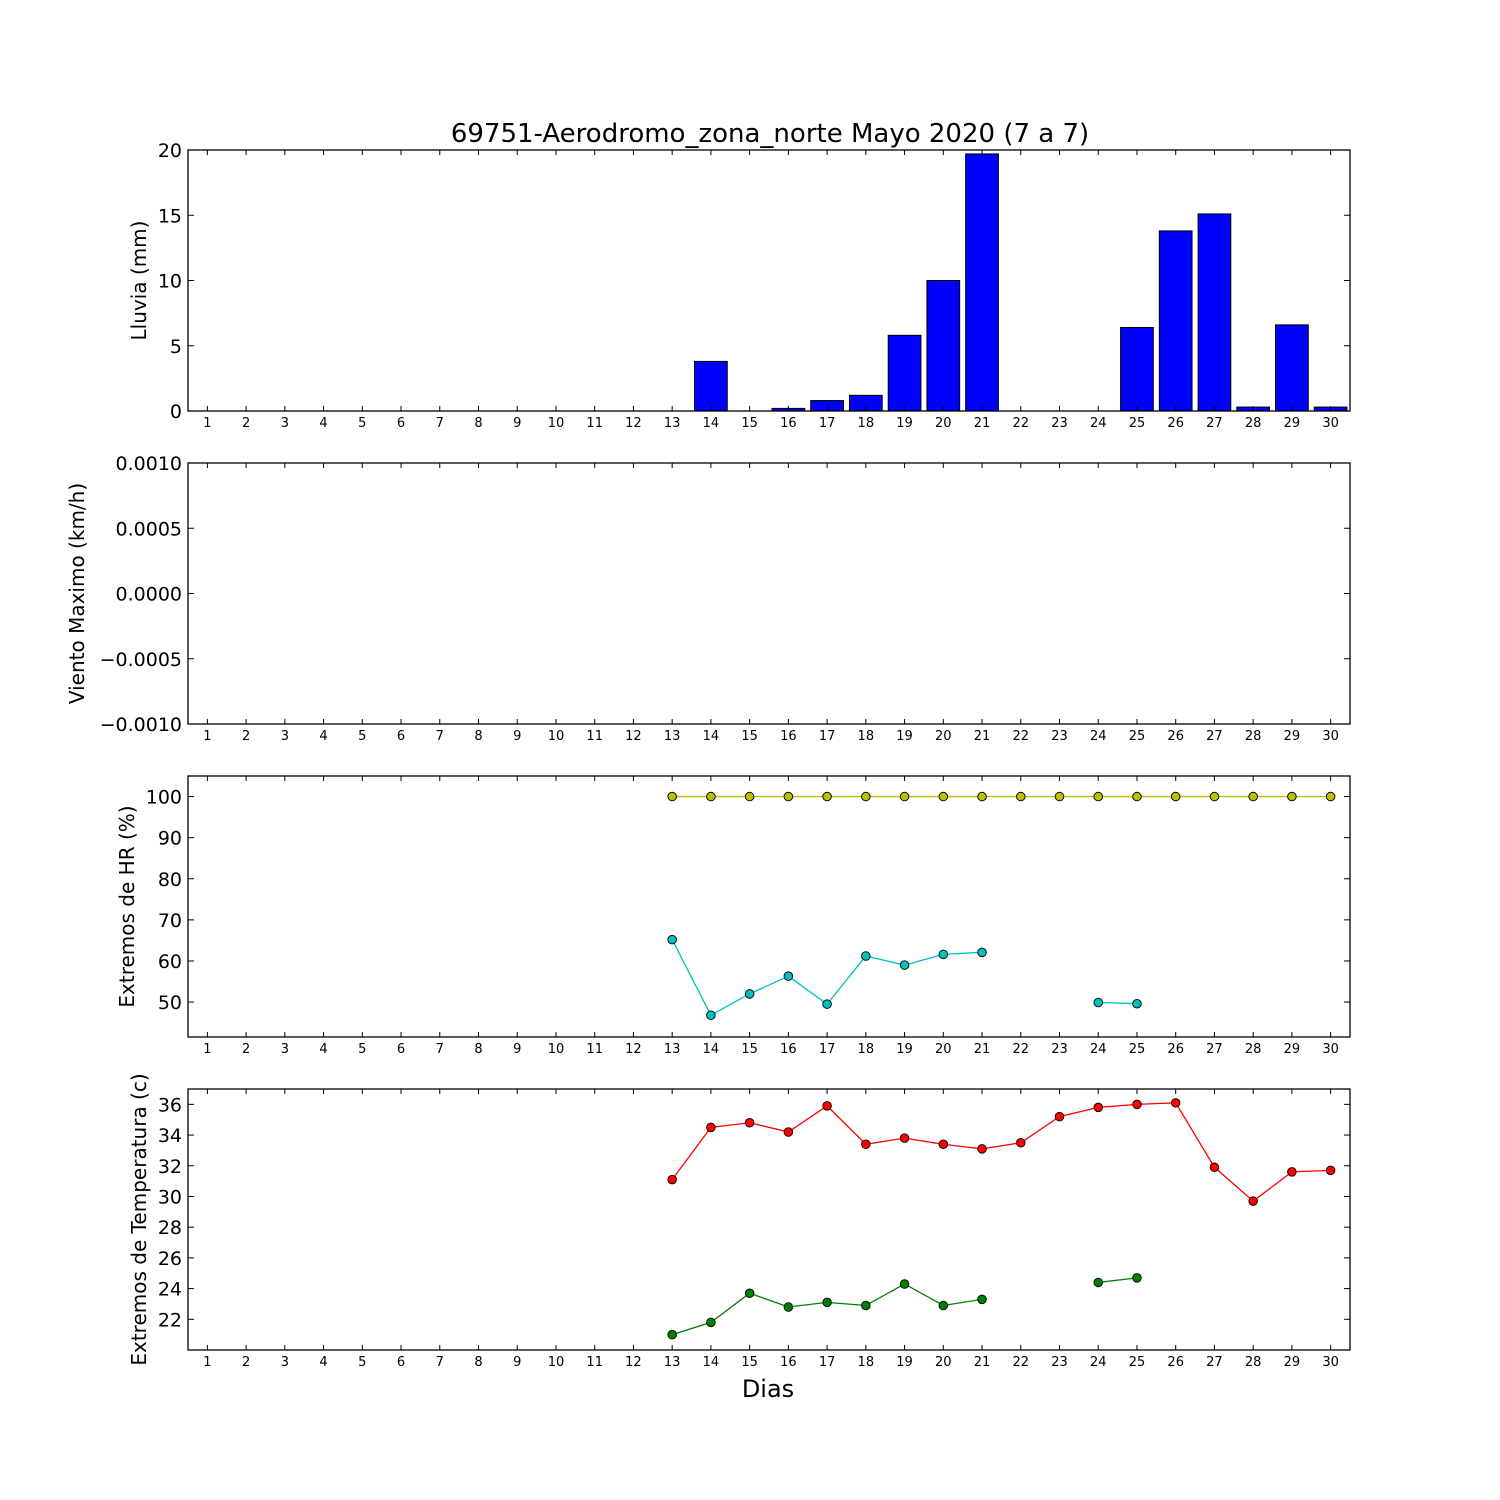  Describe the element at coordinates (1175, 423) in the screenshot. I see `rain-xtick-label: 26` at that location.